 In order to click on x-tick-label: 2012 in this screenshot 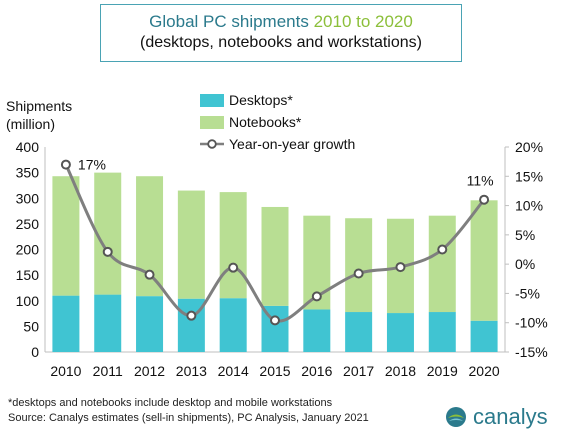, I will do `click(149, 371)`.